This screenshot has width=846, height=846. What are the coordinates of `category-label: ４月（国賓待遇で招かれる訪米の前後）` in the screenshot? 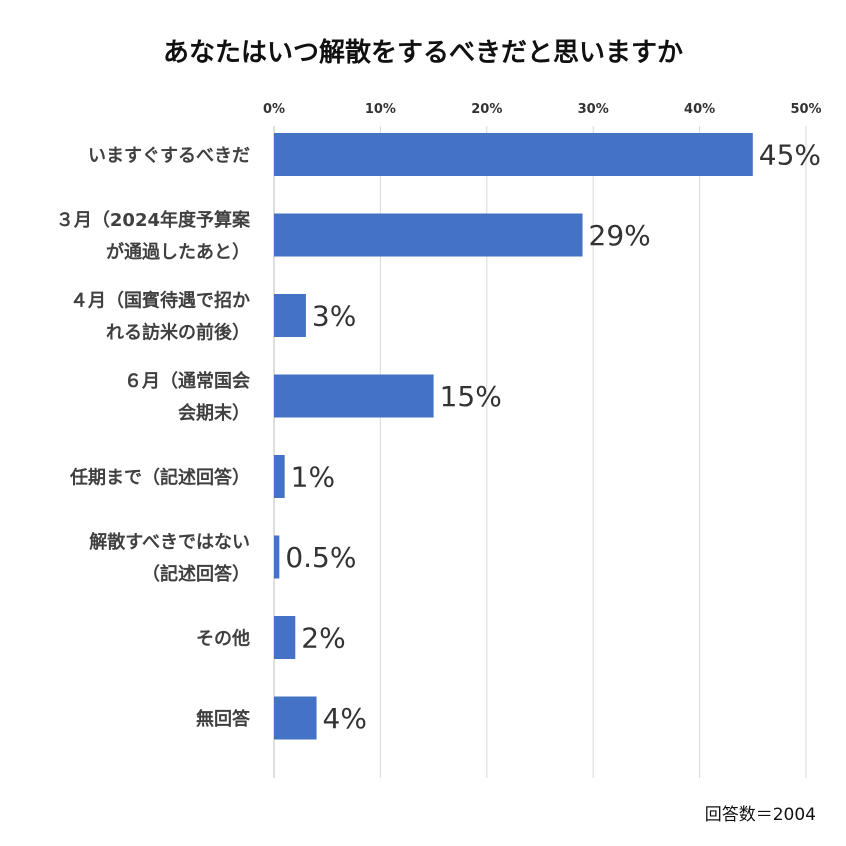 It's located at (160, 317).